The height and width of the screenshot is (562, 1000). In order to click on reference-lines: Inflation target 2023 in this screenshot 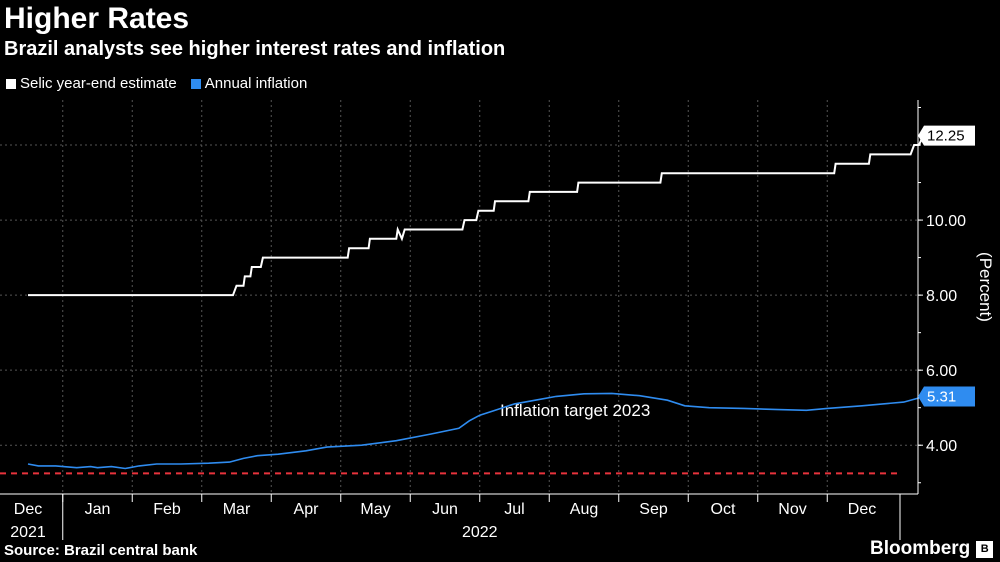, I will do `click(449, 438)`.